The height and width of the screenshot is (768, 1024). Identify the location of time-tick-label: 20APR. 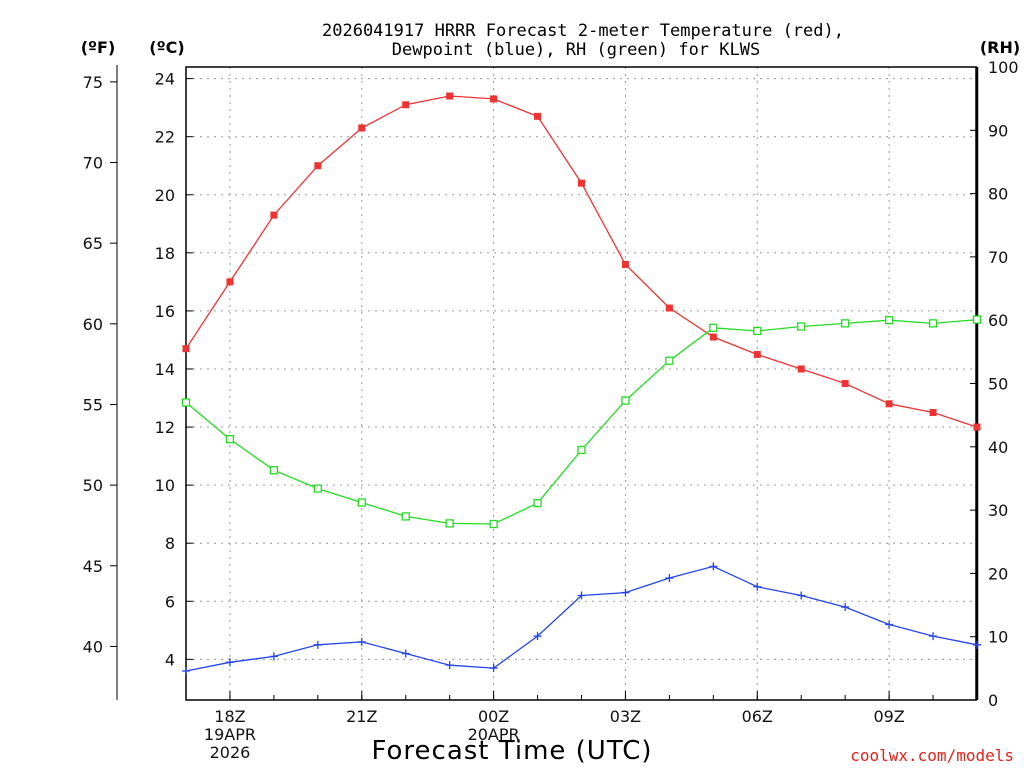
(494, 734).